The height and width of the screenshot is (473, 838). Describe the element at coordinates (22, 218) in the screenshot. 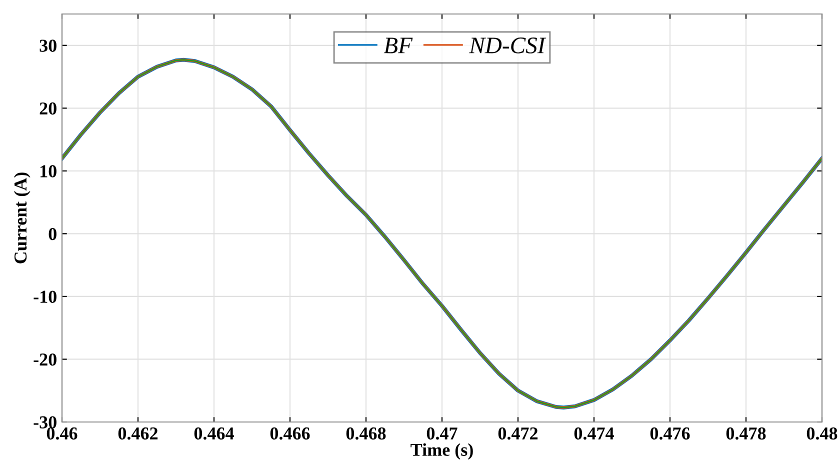

I see `y-axis-title: Current (A)` at that location.